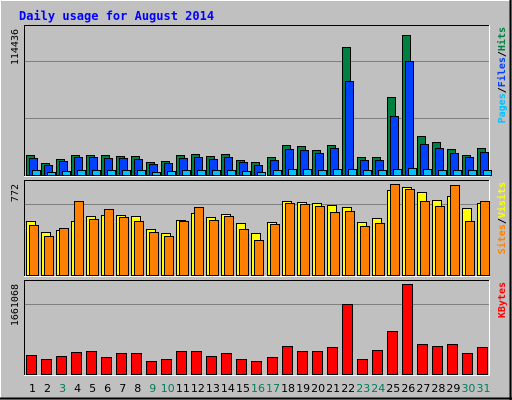 The image size is (512, 400). I want to click on x-tick-label: 25, so click(393, 388).